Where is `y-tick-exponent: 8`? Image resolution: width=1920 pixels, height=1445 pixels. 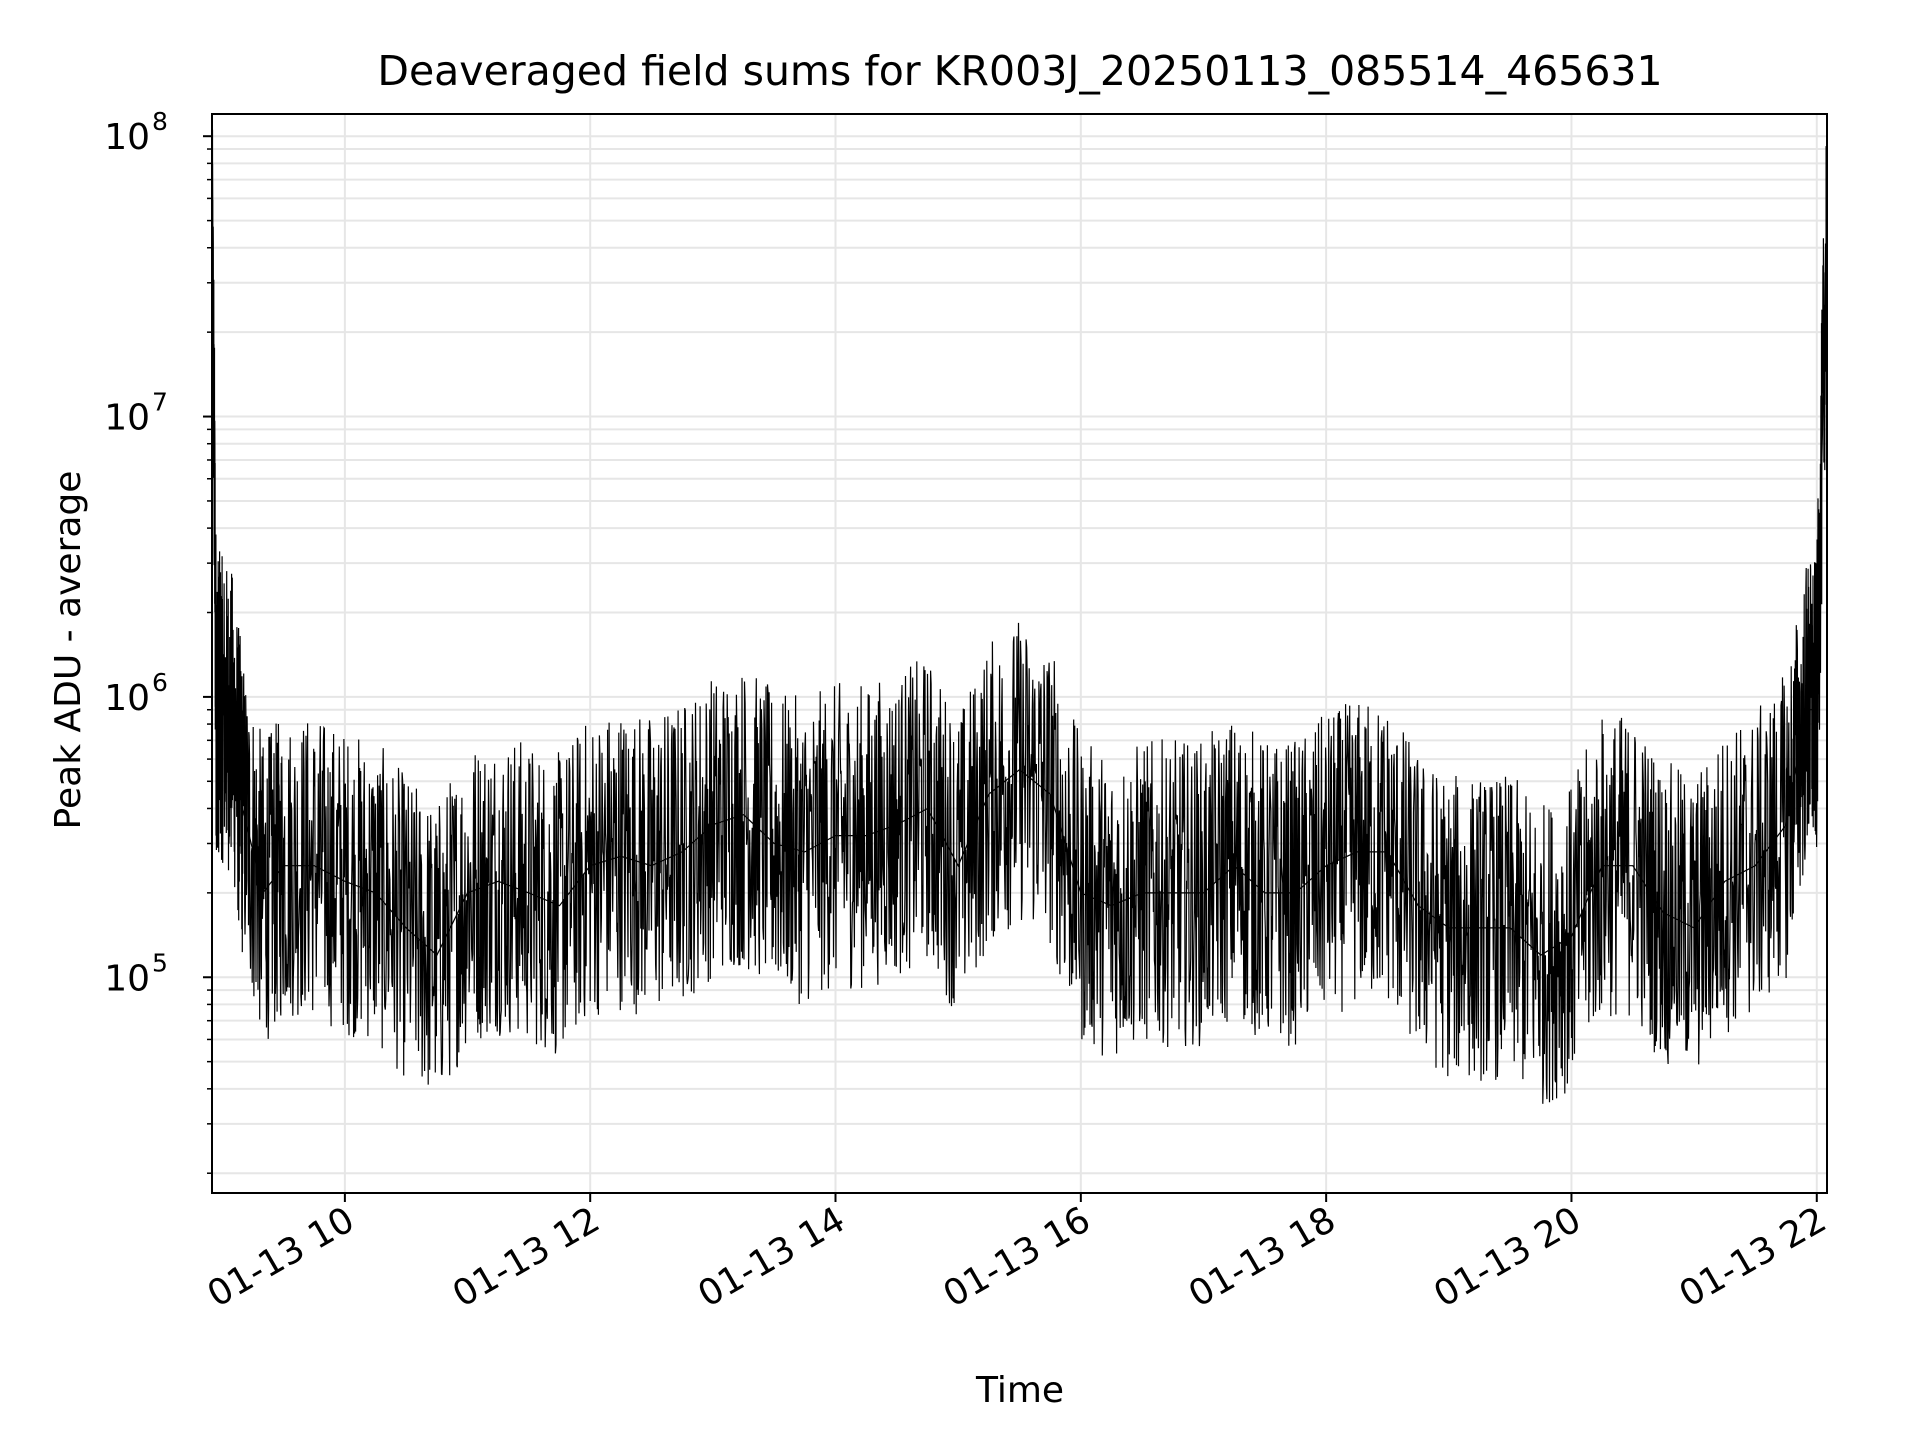
y-tick-exponent: 8 is located at coordinates (160, 121).